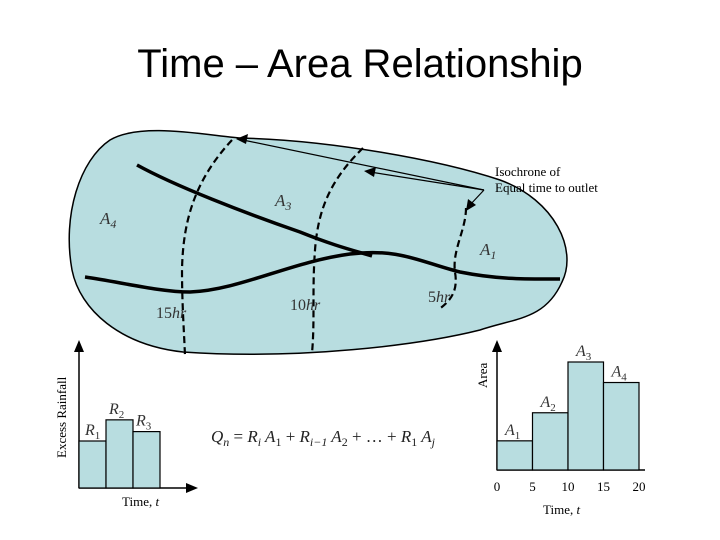 This screenshot has height=540, width=720. Describe the element at coordinates (439, 297) in the screenshot. I see `isochrone-label-5hr: 5hr` at that location.